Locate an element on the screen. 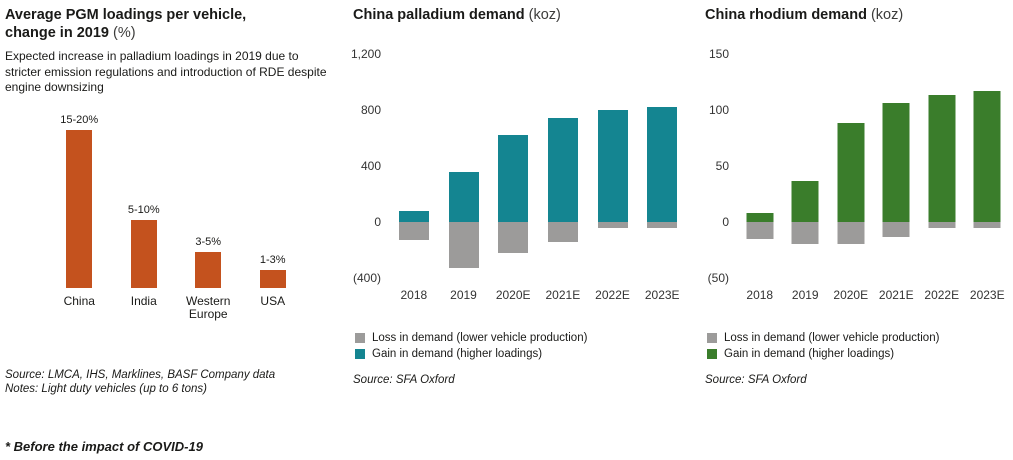 This screenshot has width=1013, height=460. bar-column-china: 15-20% China is located at coordinates (79, 217).